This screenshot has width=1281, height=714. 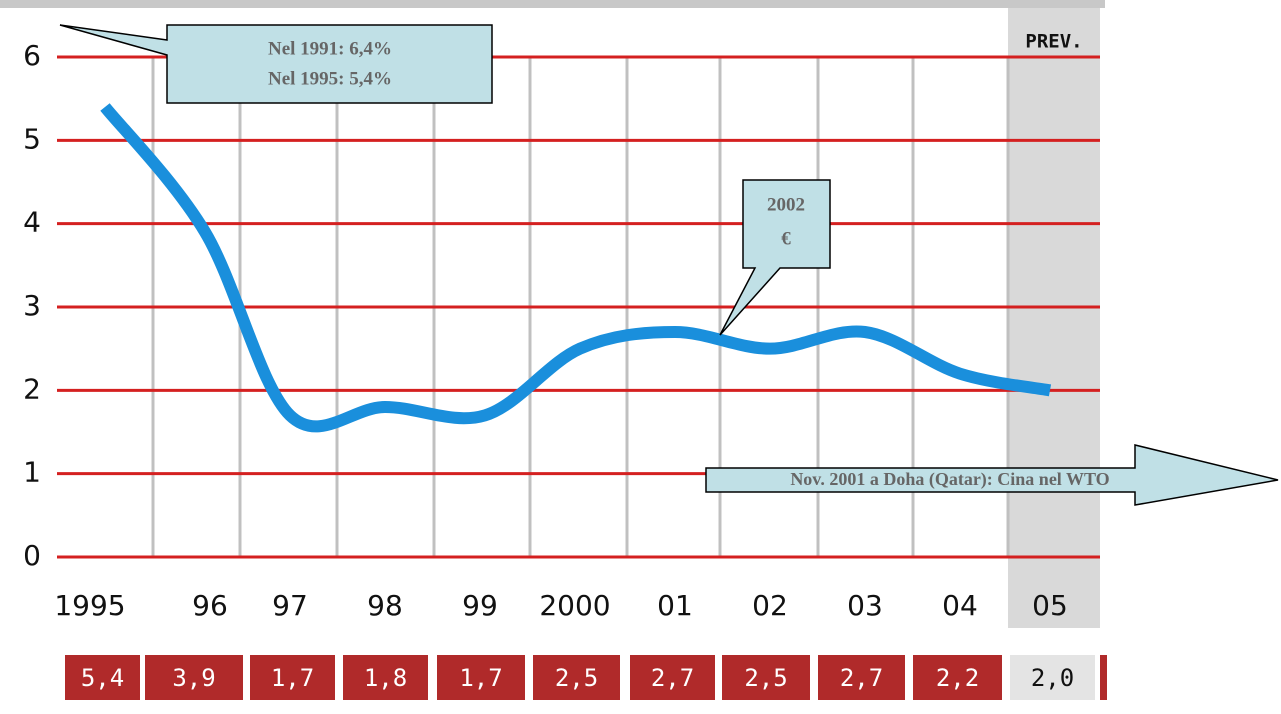 I want to click on annotation: €, so click(x=786, y=238).